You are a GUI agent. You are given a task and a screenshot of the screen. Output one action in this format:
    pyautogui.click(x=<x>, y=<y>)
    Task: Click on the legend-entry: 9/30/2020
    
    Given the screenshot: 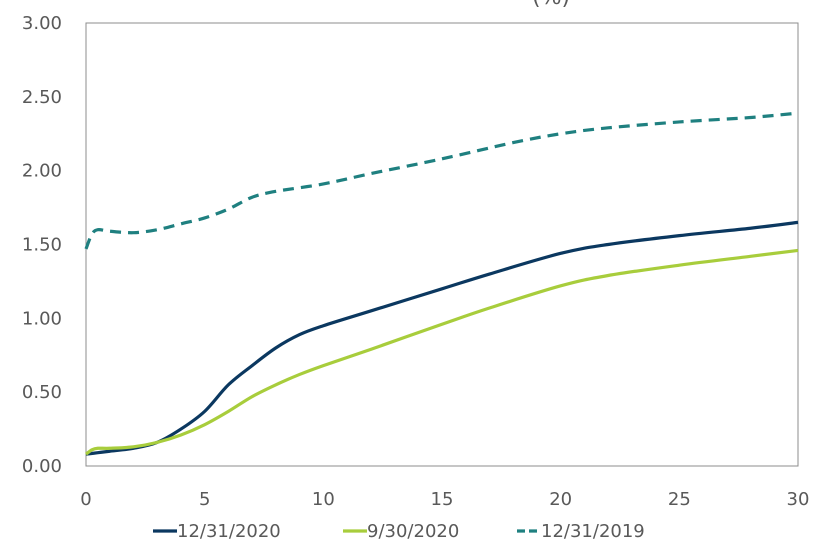 What is the action you would take?
    pyautogui.click(x=401, y=531)
    